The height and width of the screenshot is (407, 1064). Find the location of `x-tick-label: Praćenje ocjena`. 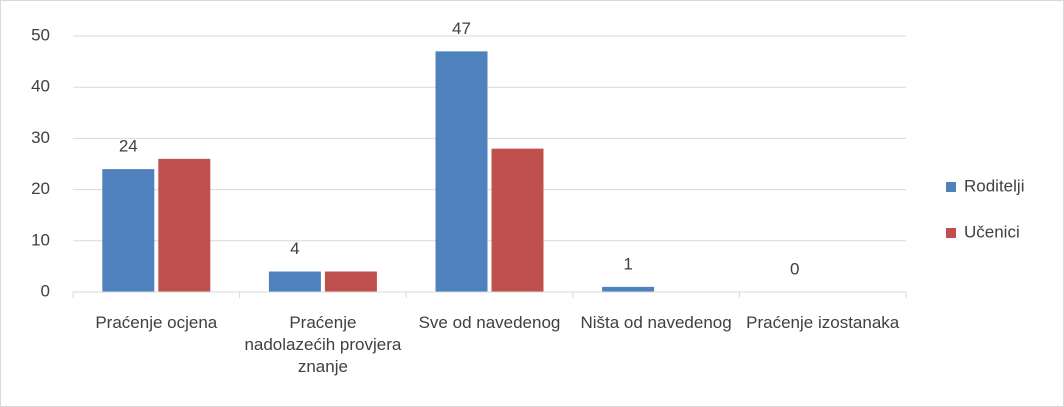

x-tick-label: Praćenje ocjena is located at coordinates (156, 322).